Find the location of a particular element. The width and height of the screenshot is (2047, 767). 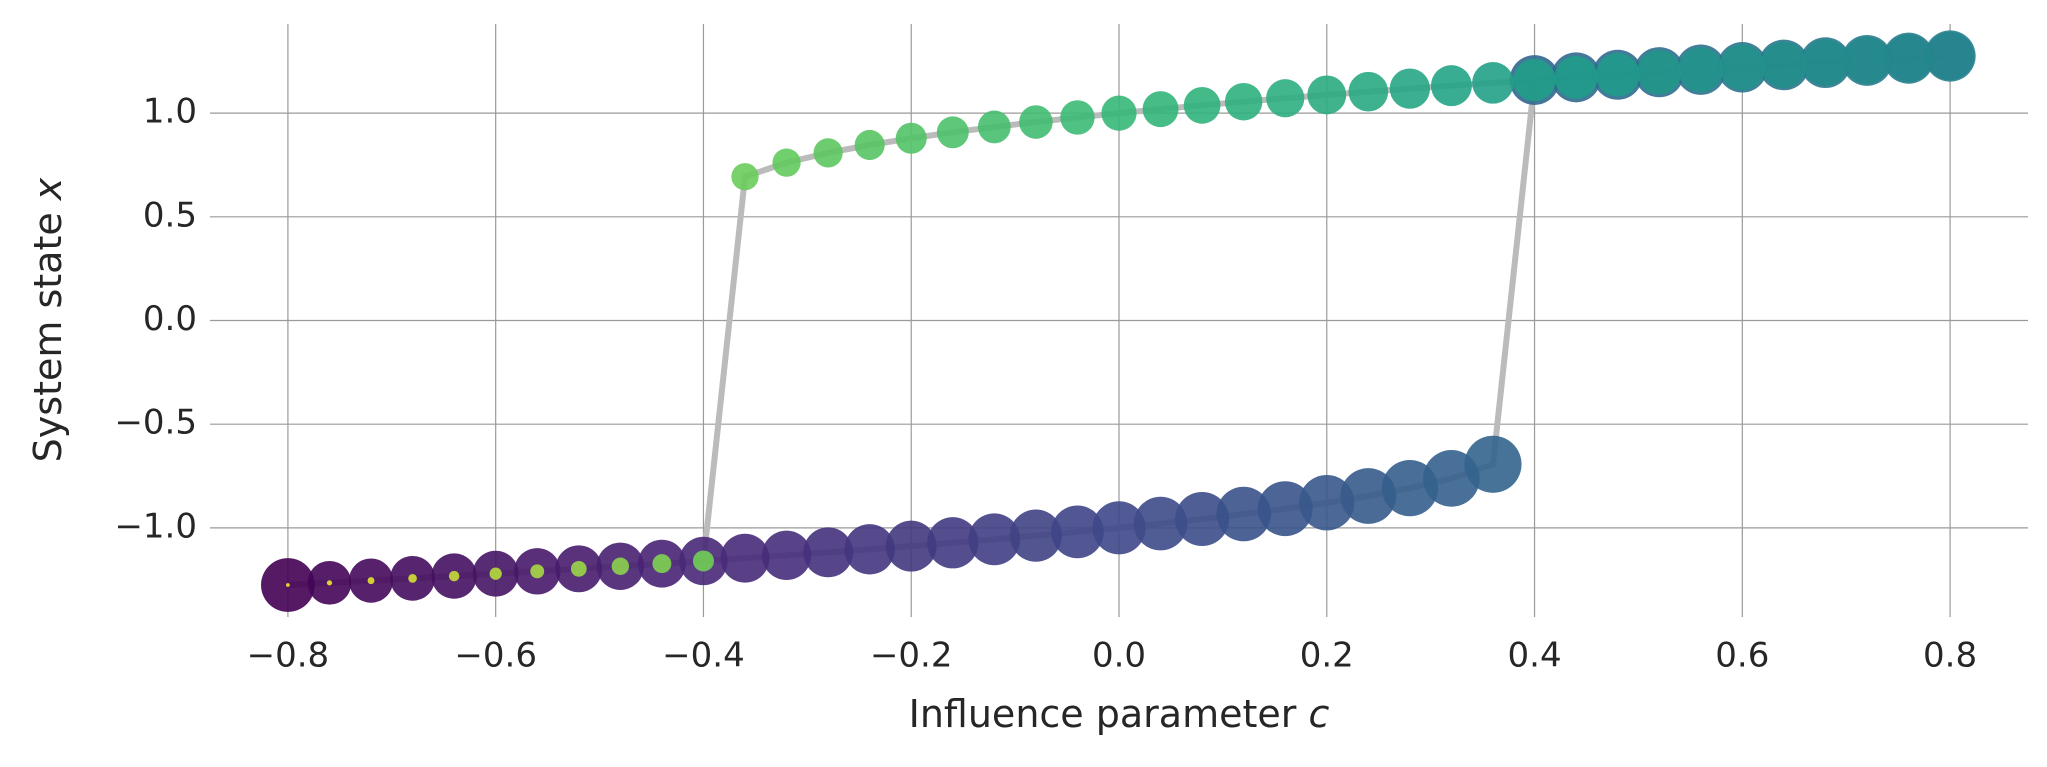

x-tick-label: −0.8 is located at coordinates (288, 656).